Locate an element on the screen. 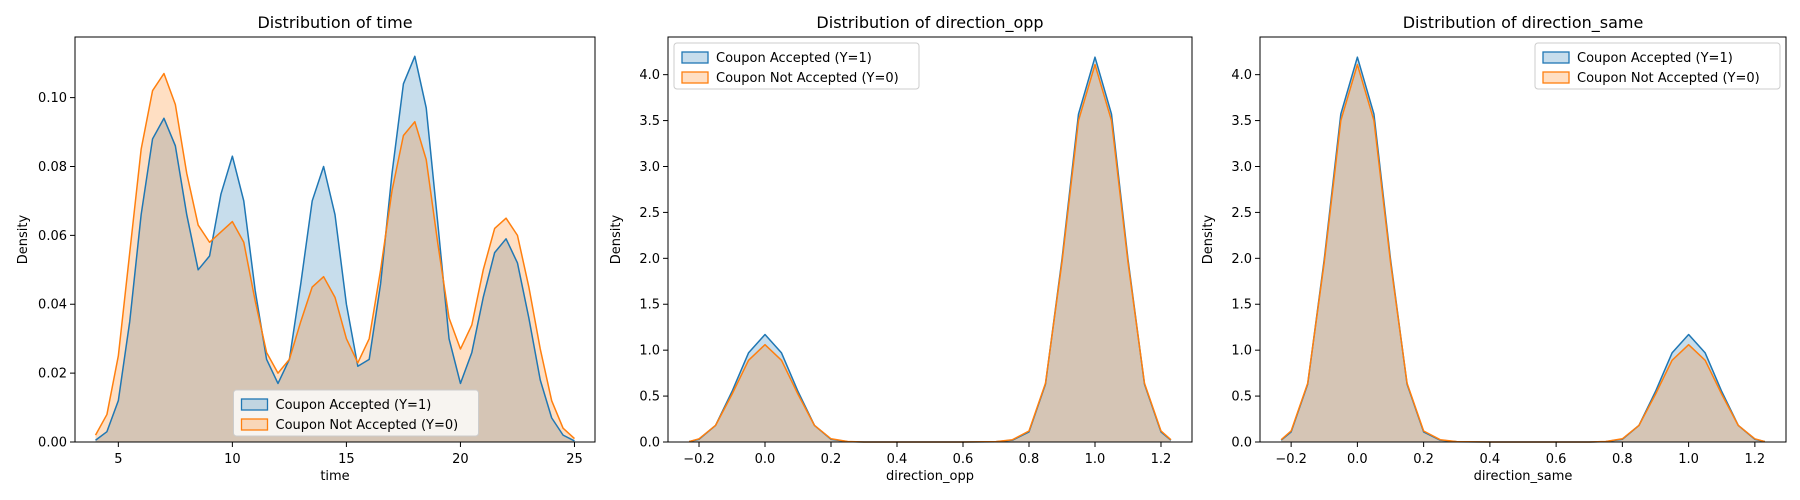 Image resolution: width=1800 pixels, height=500 pixels. x-tick-label: 10 is located at coordinates (232, 459).